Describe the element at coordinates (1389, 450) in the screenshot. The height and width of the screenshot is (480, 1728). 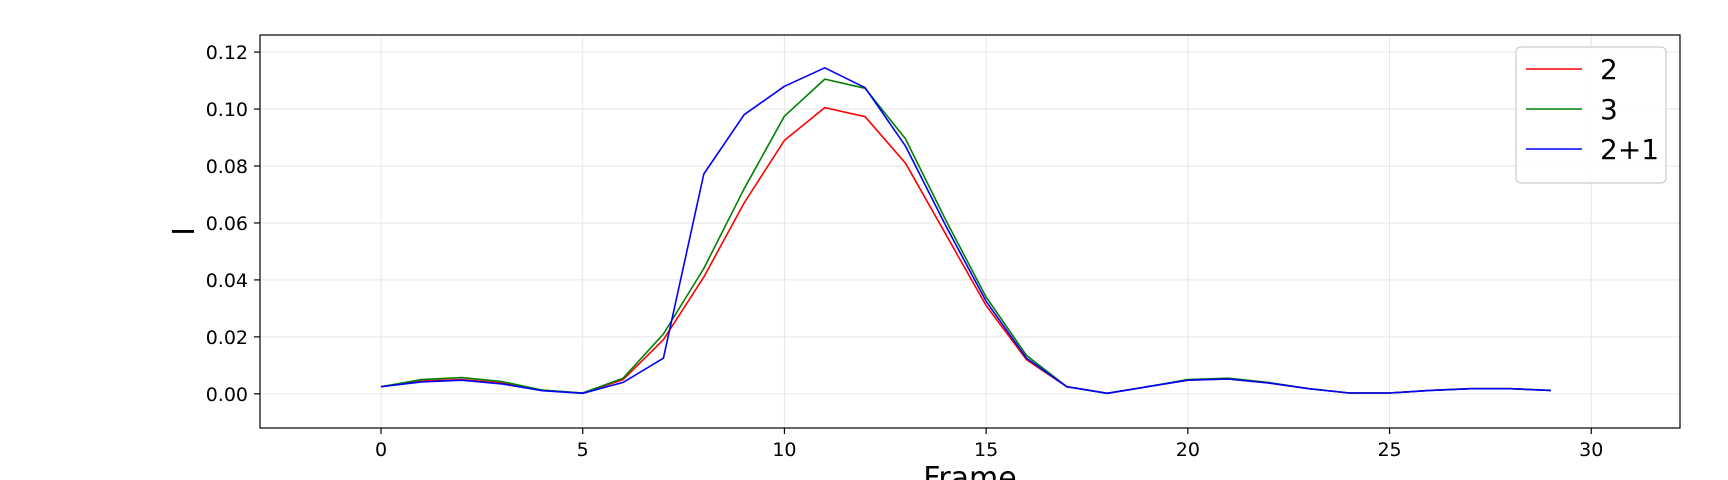
I see `x-tick-label: 25` at that location.